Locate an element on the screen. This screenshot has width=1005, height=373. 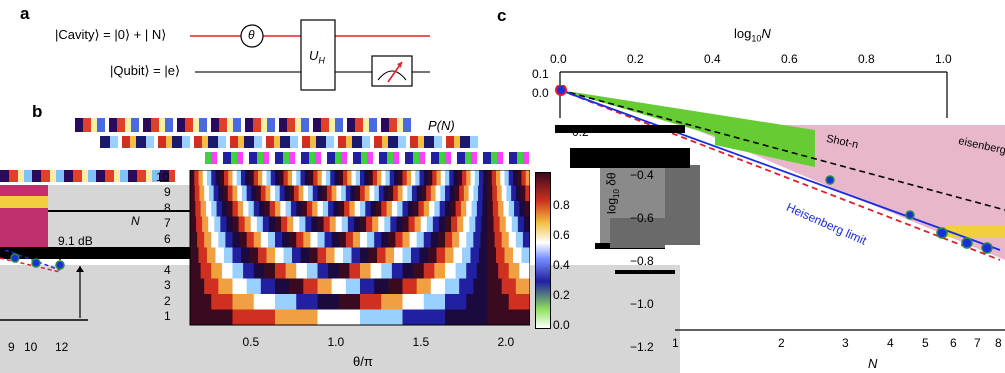
c-top-tick: 0.0 is located at coordinates (558, 59).